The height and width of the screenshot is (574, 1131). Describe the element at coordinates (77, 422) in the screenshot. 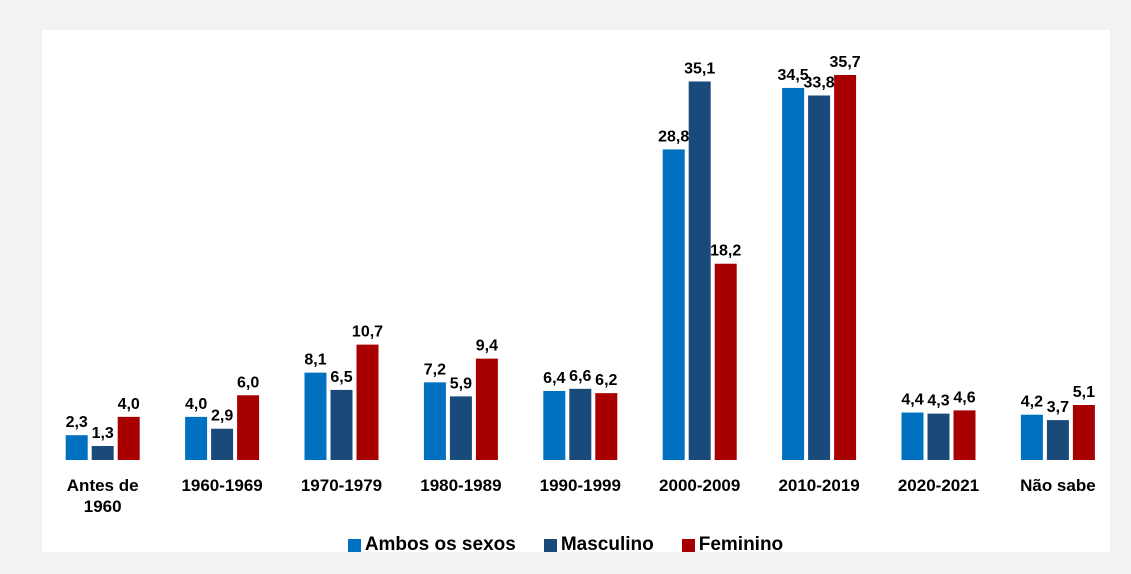

I see `data-label: 2,3` at that location.